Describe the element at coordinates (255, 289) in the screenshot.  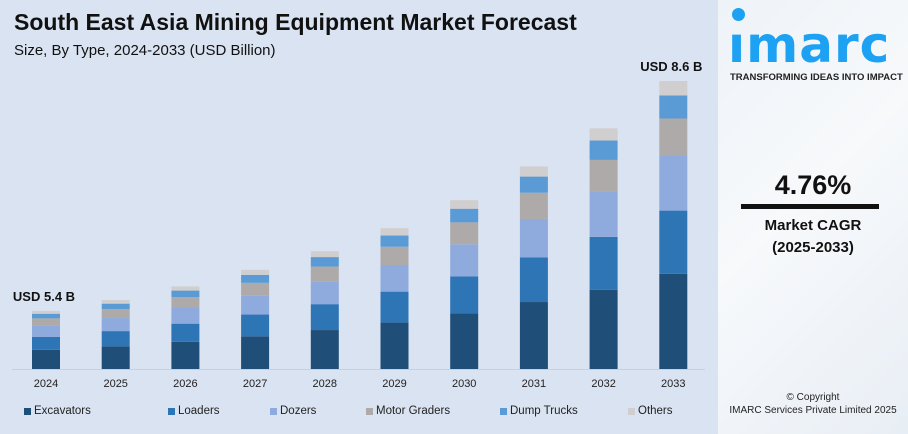
I see `bar-motor-graders-2027` at that location.